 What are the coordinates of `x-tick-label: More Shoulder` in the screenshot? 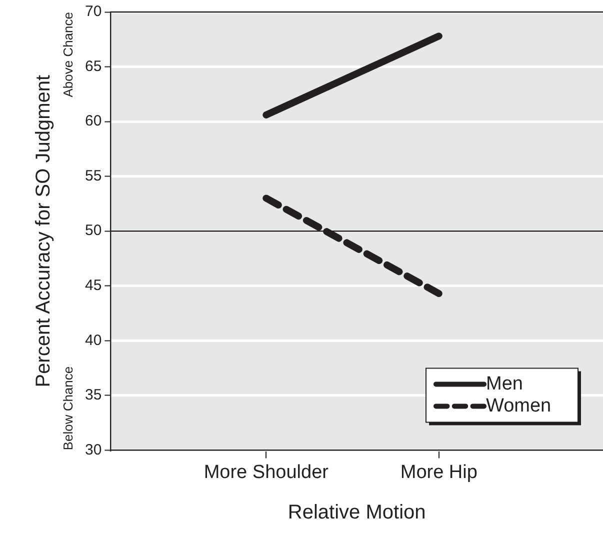 It's located at (267, 472).